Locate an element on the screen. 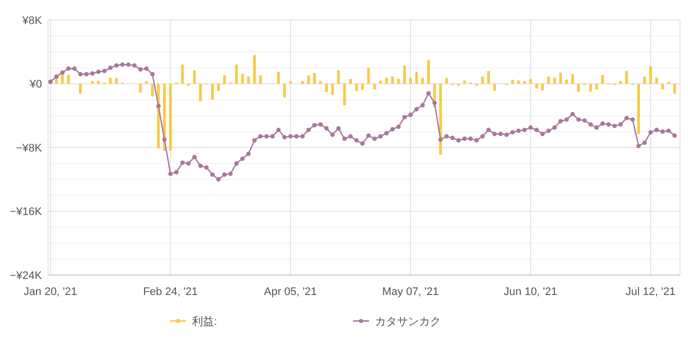 This screenshot has width=688, height=338. x-tick-label: Jul 12, '21 is located at coordinates (651, 292).